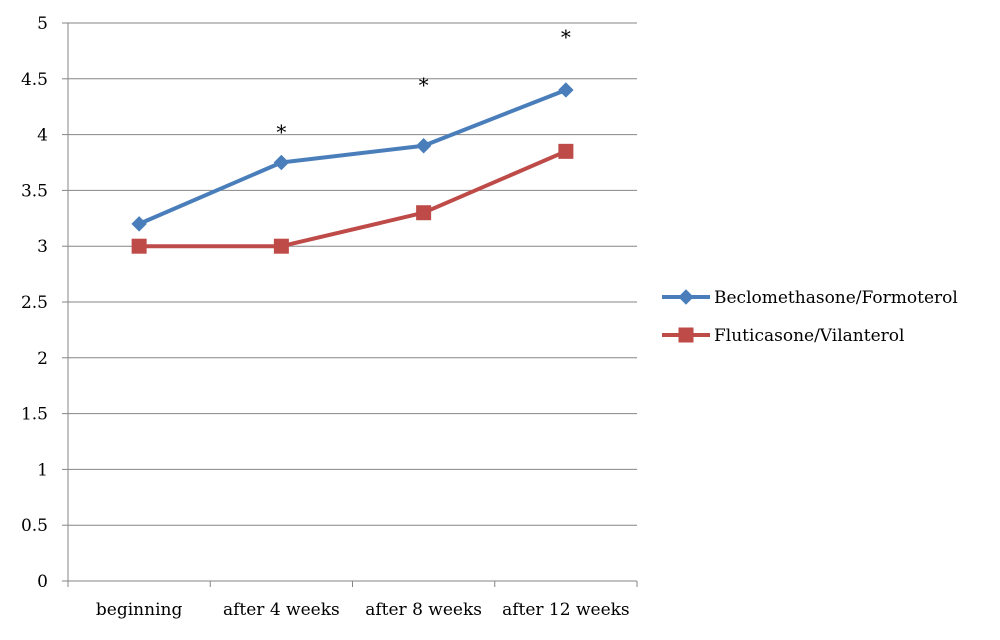 Image resolution: width=1000 pixels, height=640 pixels. What do you see at coordinates (42, 359) in the screenshot?
I see `y-tick-label: 2` at bounding box center [42, 359].